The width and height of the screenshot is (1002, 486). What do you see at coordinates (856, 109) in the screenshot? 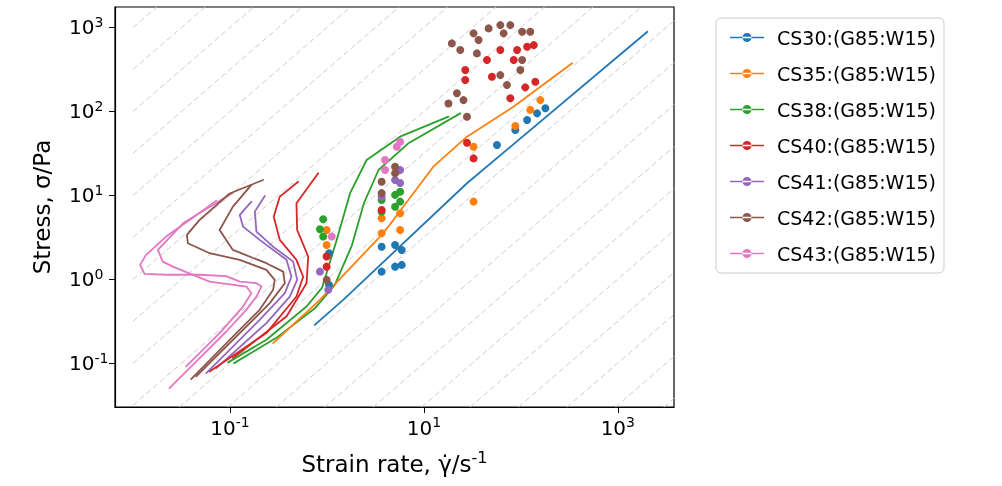
I see `legend-label: CS38:(G85:W15)` at bounding box center [856, 109].